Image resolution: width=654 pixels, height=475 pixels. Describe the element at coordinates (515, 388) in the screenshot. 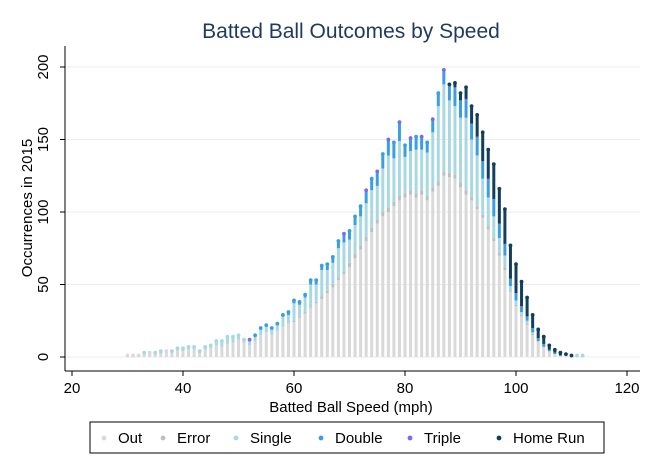

I see `x-tick-label: 100` at that location.